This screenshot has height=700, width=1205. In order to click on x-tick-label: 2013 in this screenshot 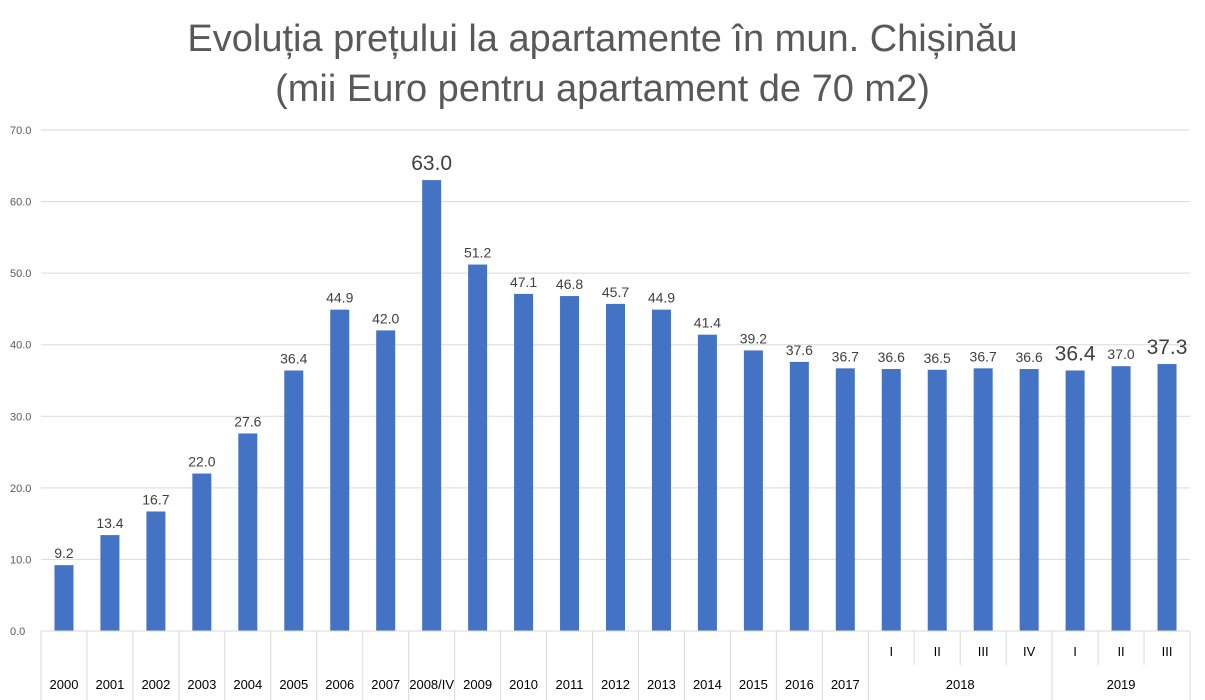, I will do `click(661, 684)`.